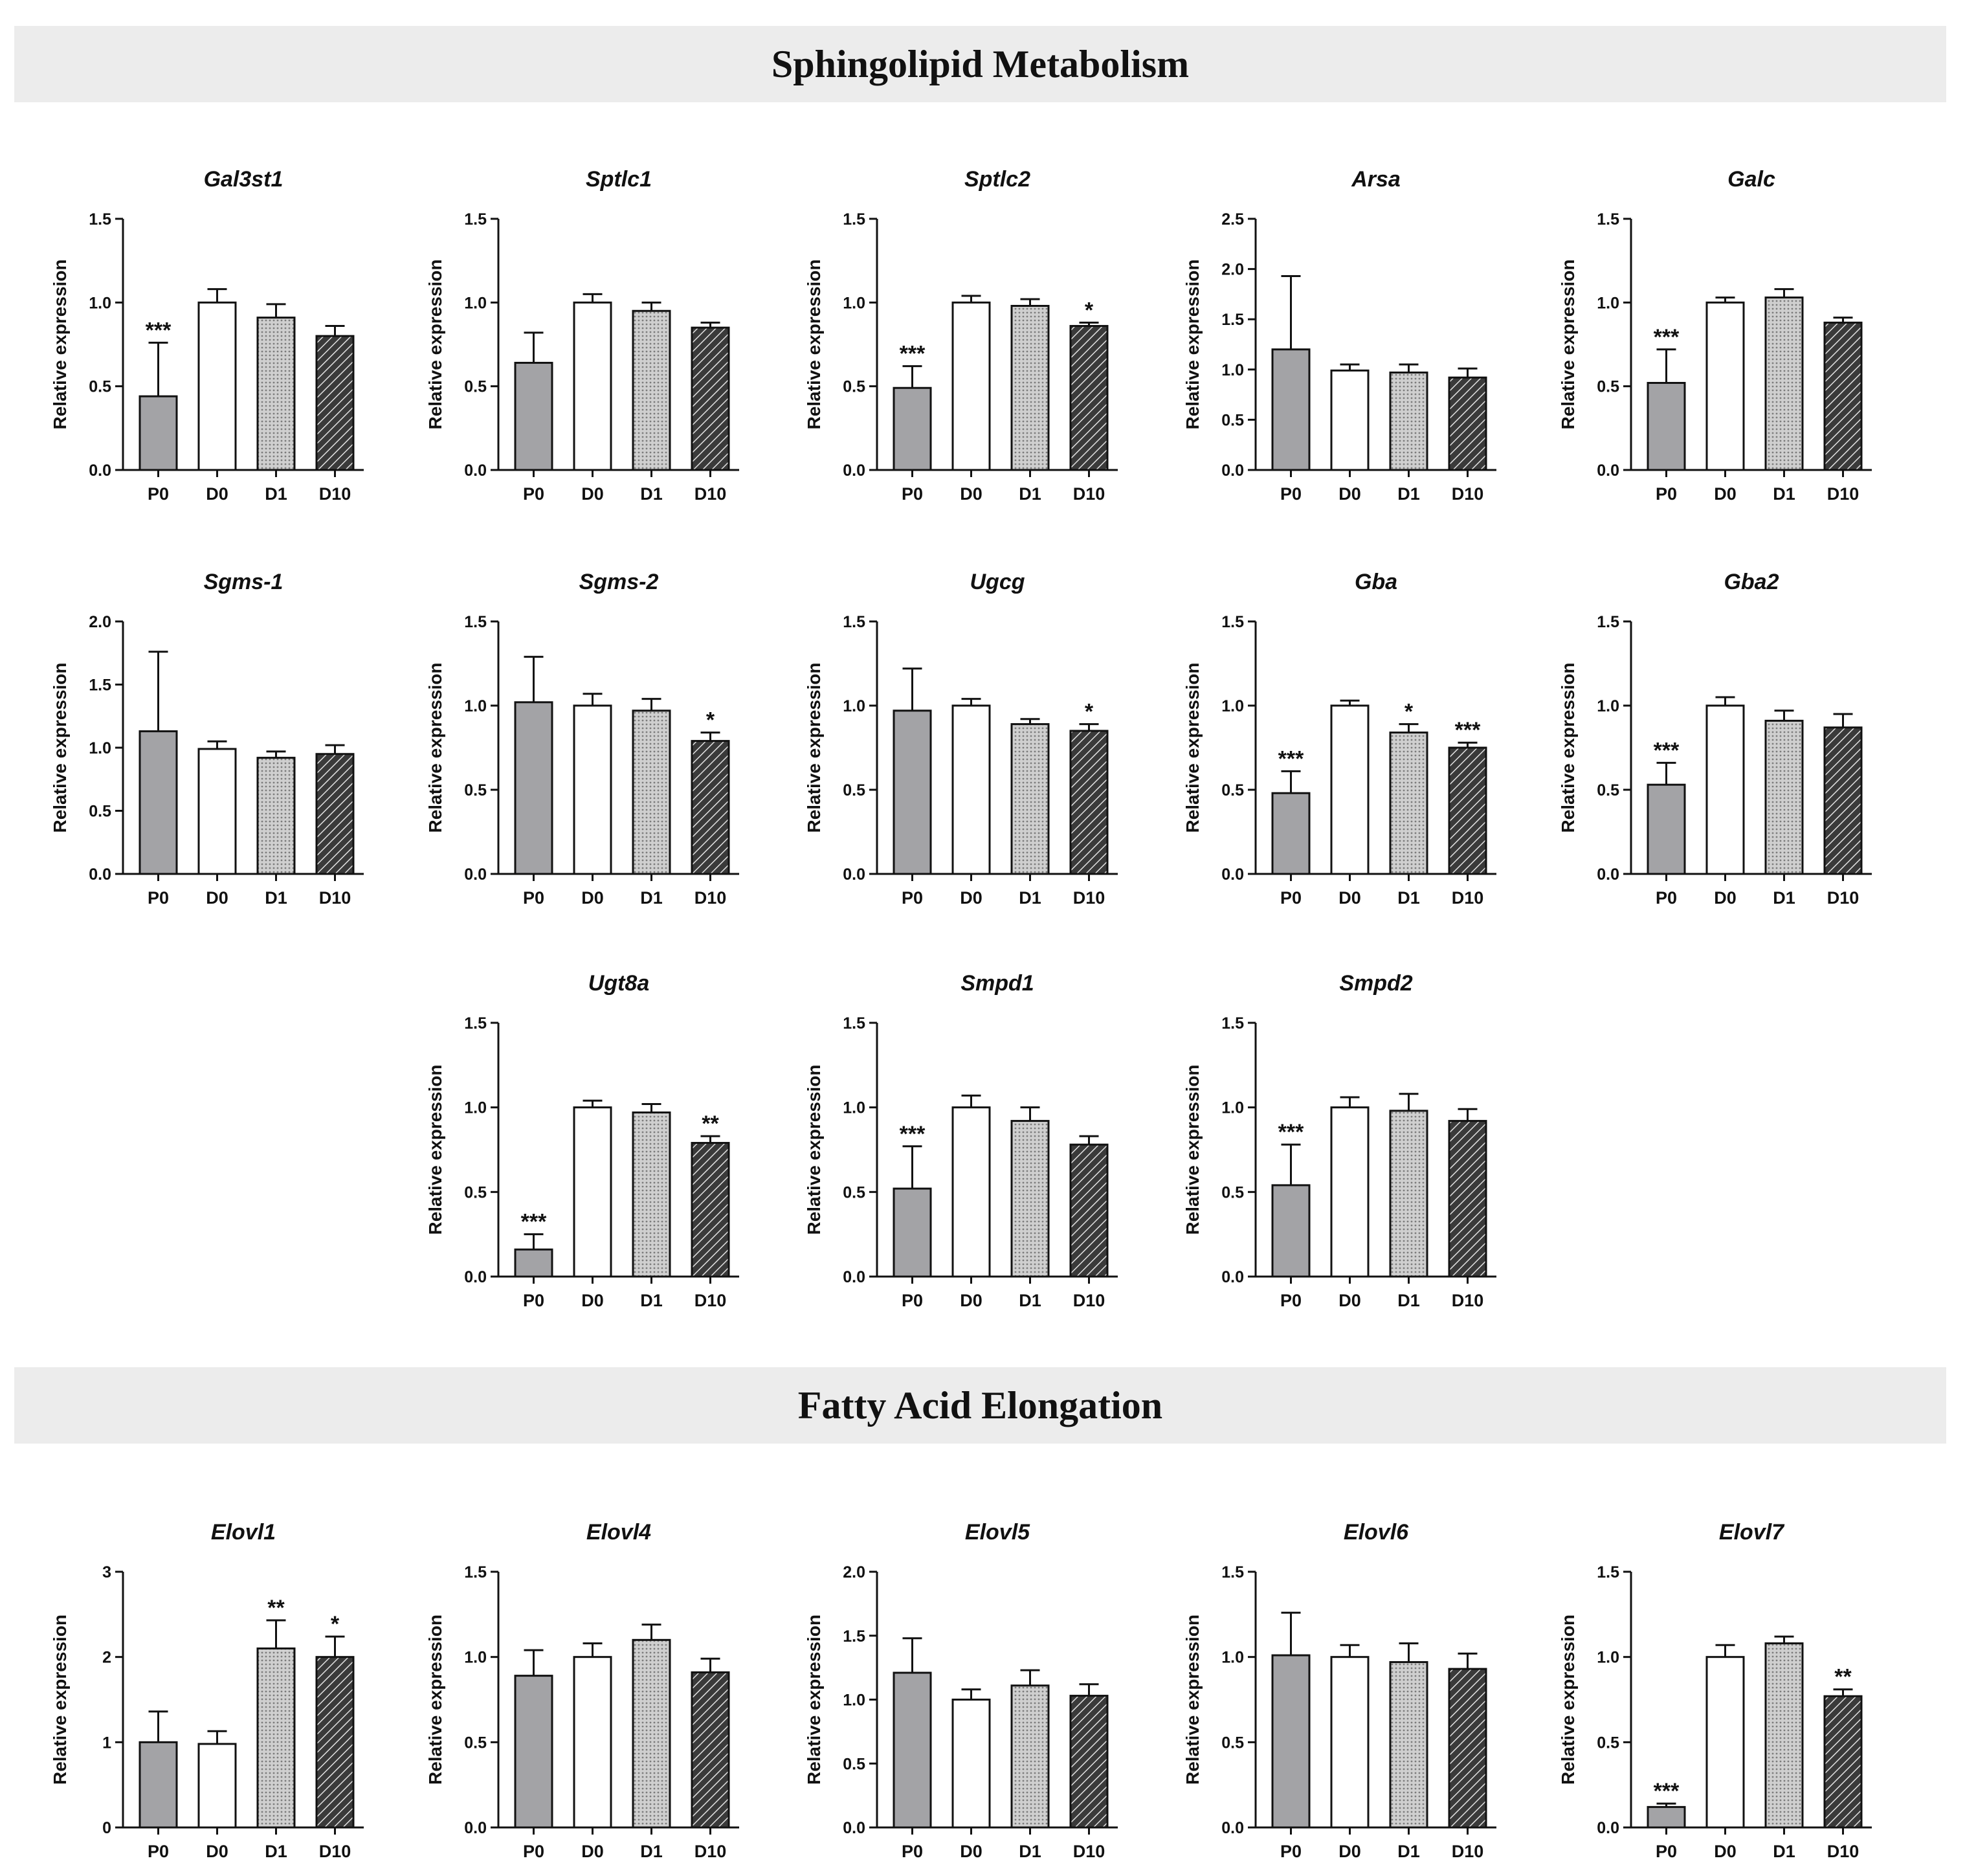 Image resolution: width=1965 pixels, height=1876 pixels. Describe the element at coordinates (854, 1828) in the screenshot. I see `y-tick-label-elovl5: 0.0` at that location.